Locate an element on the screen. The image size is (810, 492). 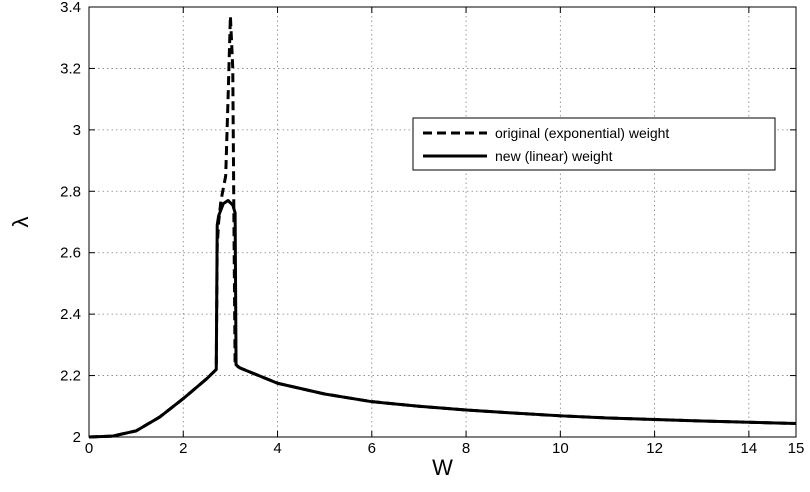
legend-label-new-weight: new (linear) weight is located at coordinates (554, 156).